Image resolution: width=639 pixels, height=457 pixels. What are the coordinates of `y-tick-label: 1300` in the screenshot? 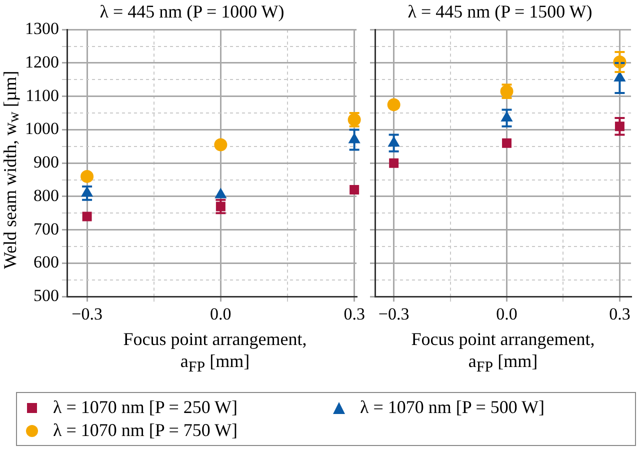 It's located at (42, 28).